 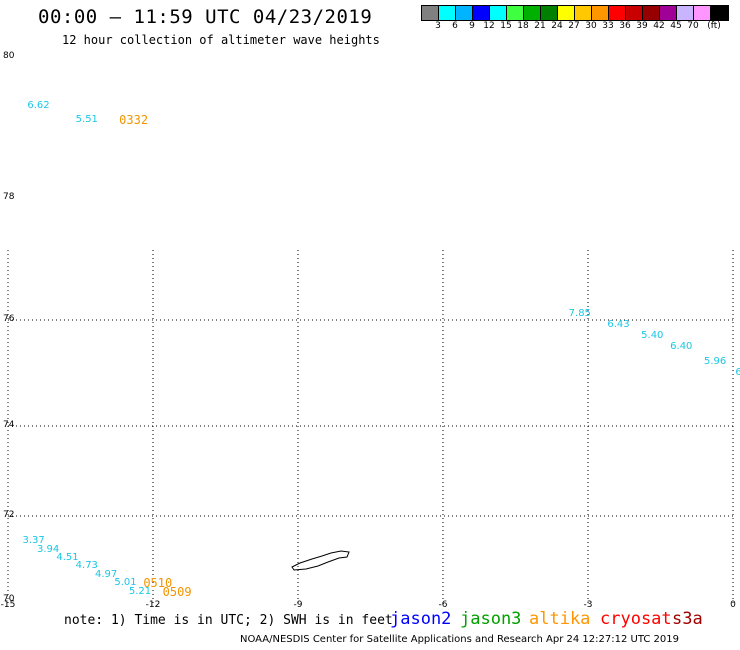 What do you see at coordinates (9, 425) in the screenshot?
I see `latitude-label: 74` at bounding box center [9, 425].